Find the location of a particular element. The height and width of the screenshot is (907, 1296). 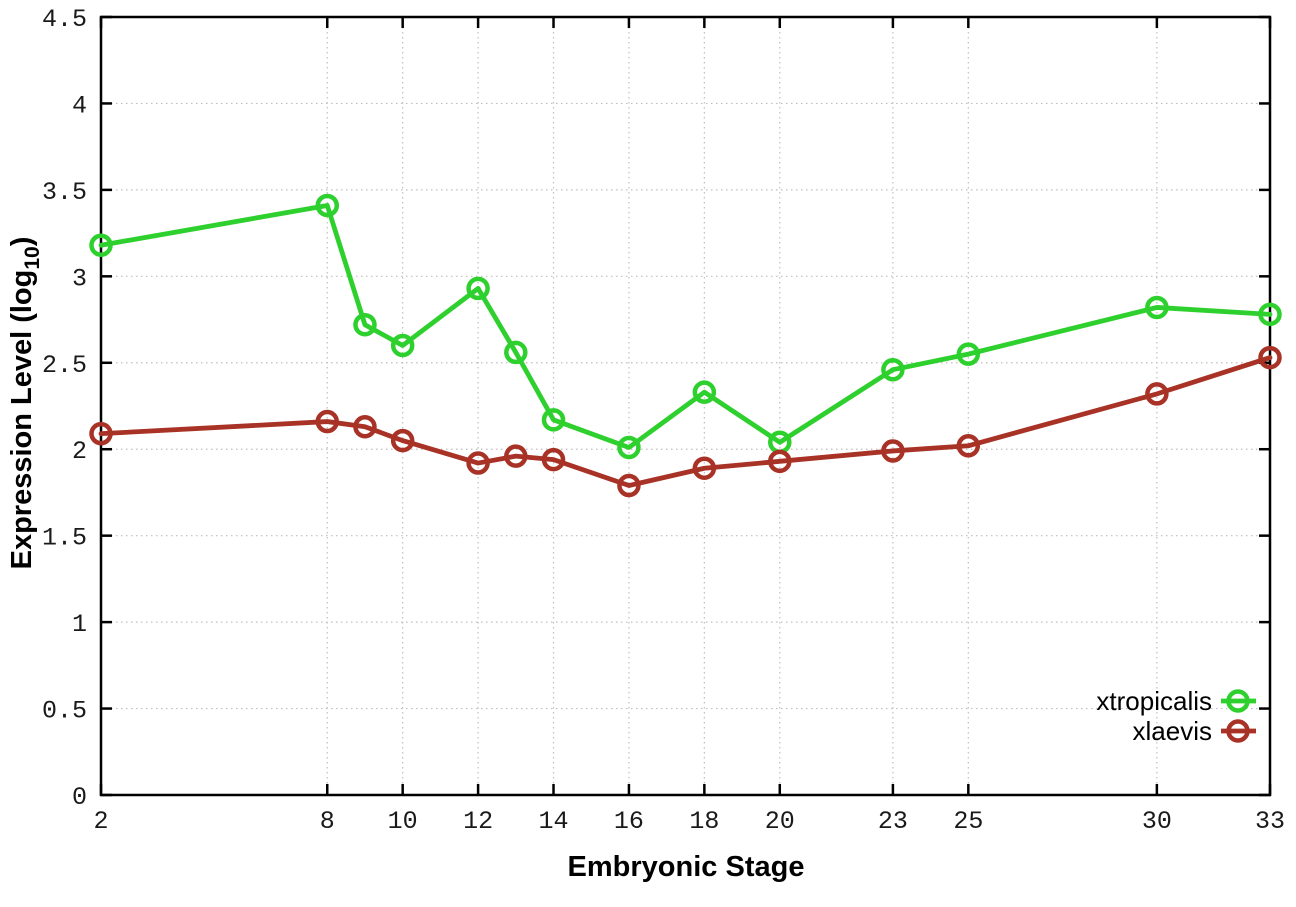

series-line-xlaevis is located at coordinates (685, 421).